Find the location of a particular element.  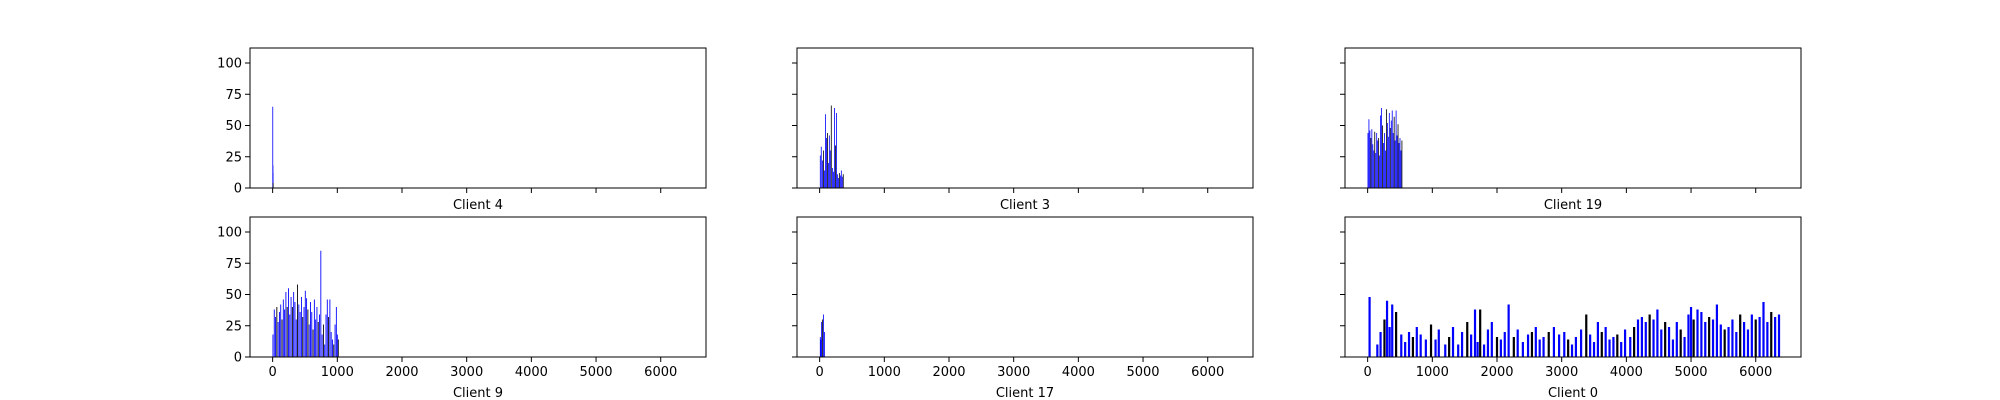

x-axis-label: Client 4 is located at coordinates (478, 205).